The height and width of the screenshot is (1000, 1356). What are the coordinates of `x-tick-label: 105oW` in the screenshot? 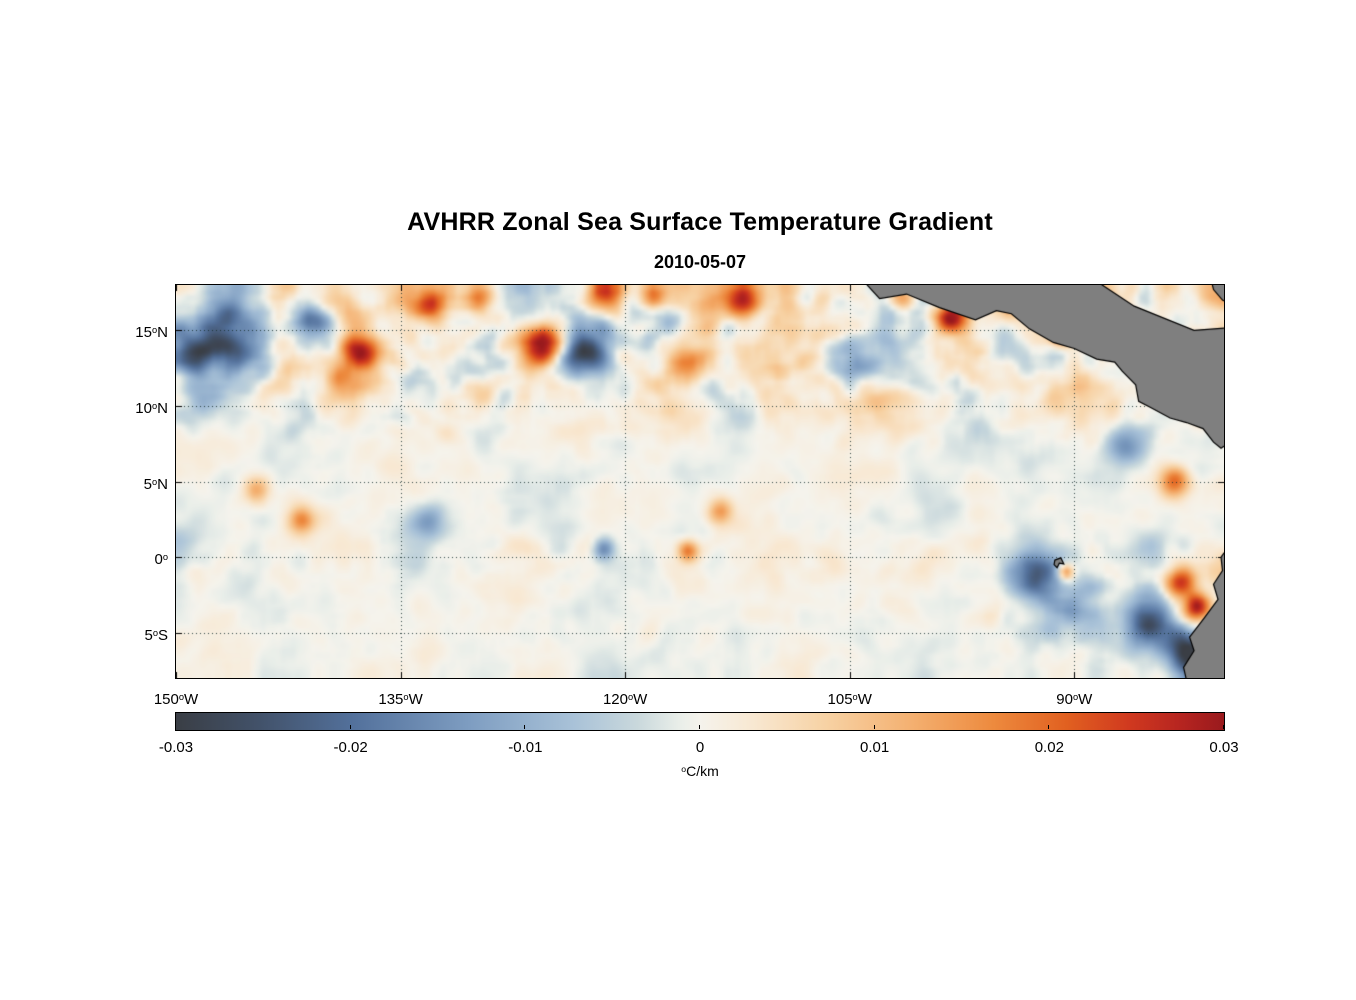 It's located at (849, 700).